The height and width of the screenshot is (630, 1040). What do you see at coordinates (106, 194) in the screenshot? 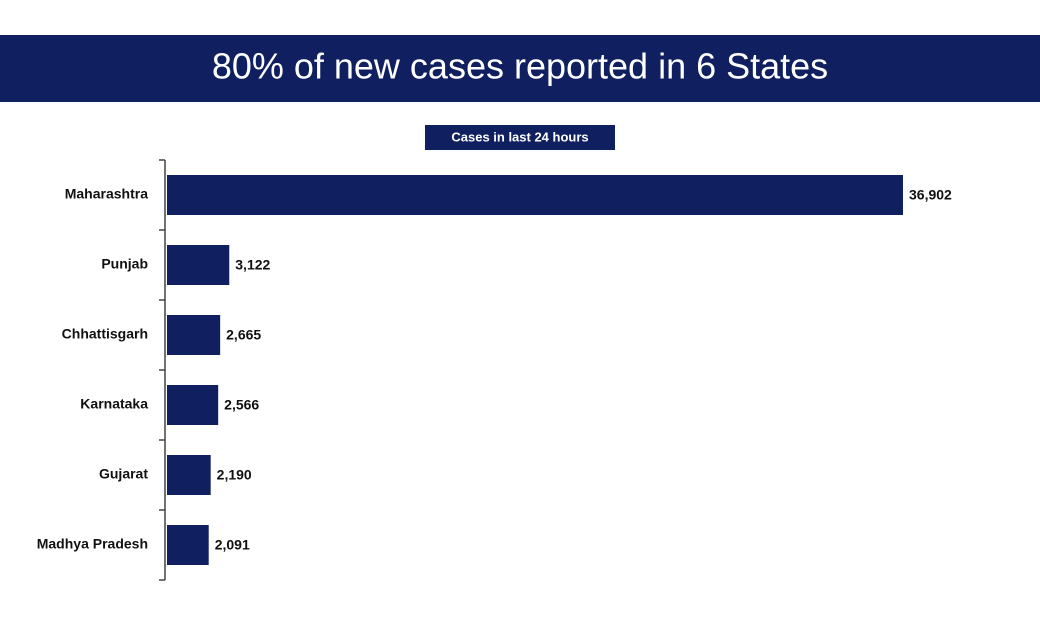
I see `category-label: Maharashtra` at bounding box center [106, 194].